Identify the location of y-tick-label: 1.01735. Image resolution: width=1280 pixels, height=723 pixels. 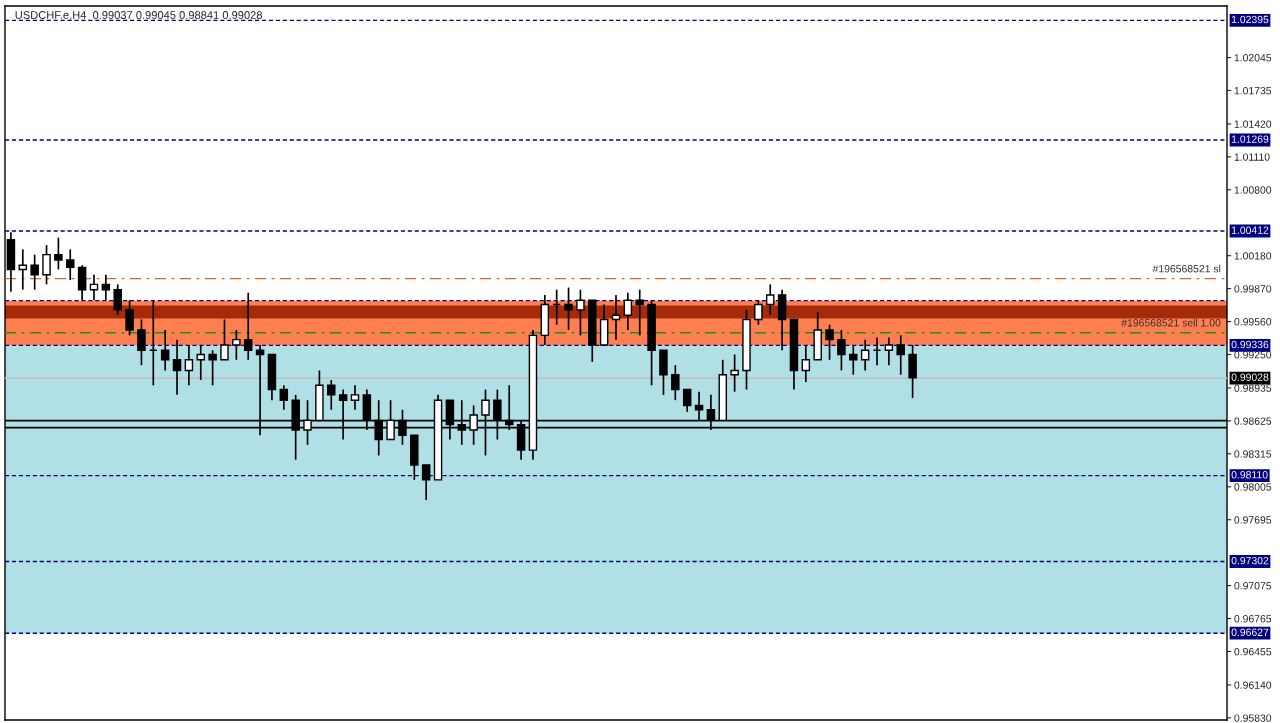
(1253, 90).